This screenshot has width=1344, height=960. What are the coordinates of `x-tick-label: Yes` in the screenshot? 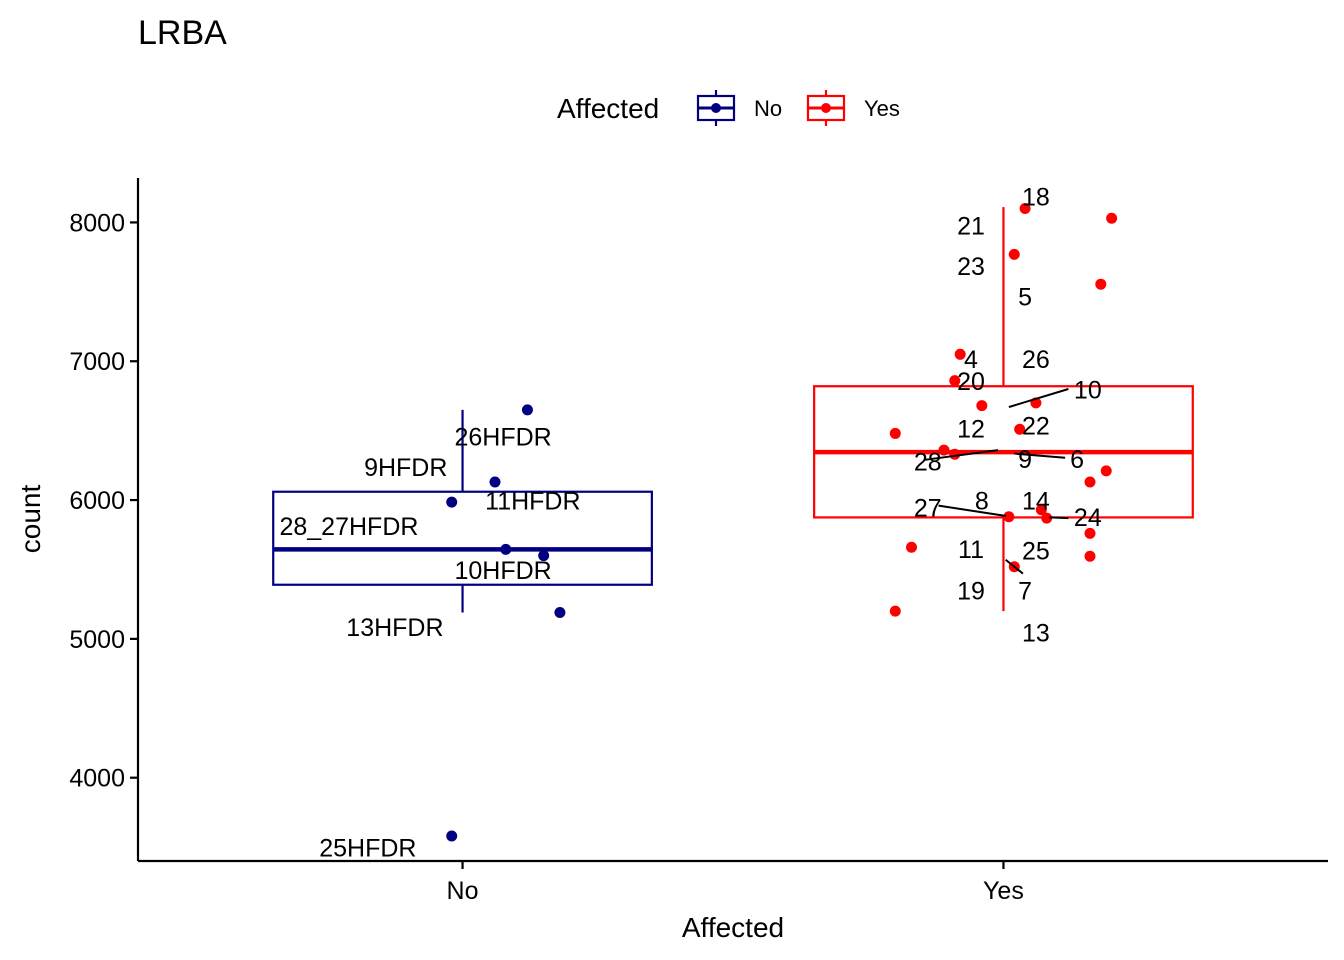 It's located at (1003, 891).